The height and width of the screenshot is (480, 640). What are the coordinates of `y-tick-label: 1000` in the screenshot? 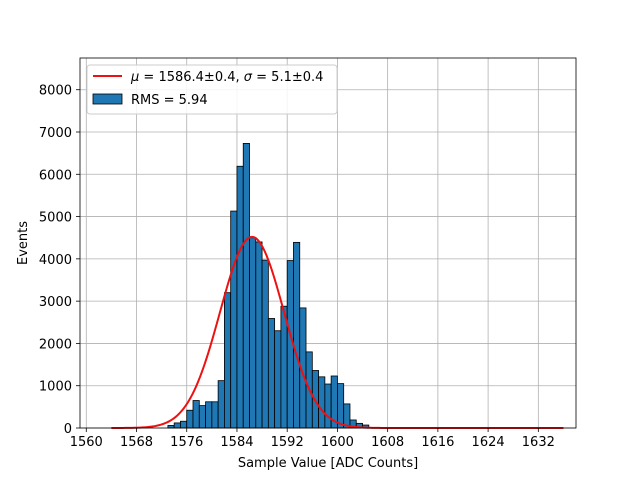 It's located at (55, 387).